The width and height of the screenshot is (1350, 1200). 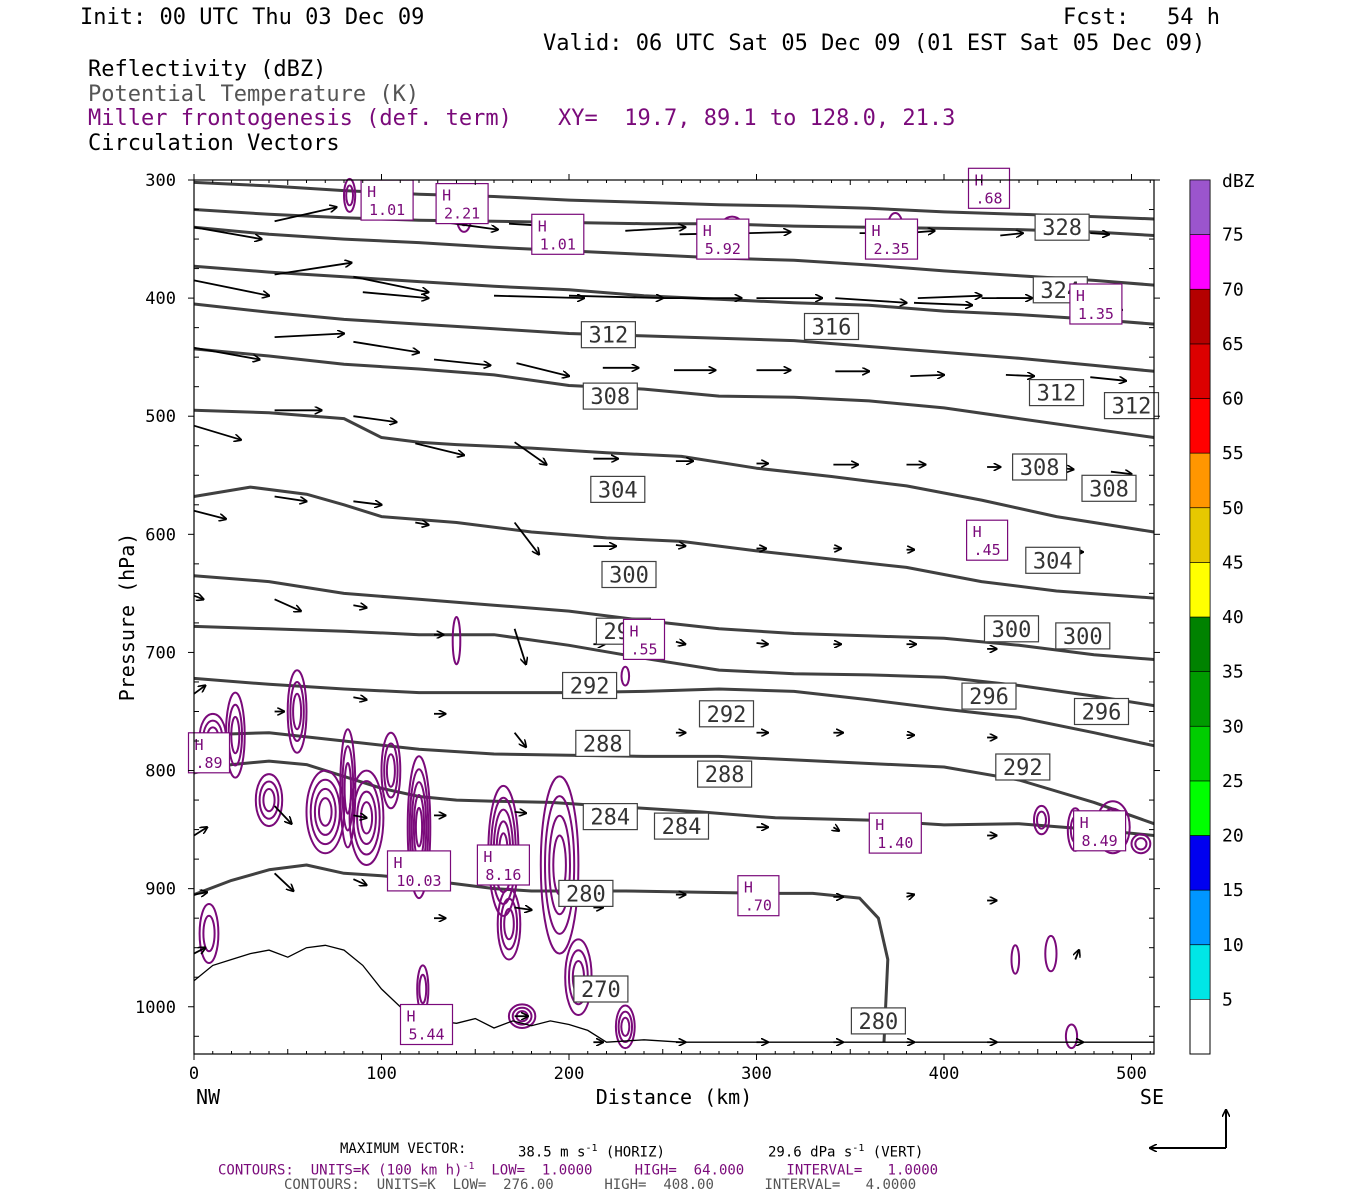 I want to click on colorbar-tick-label: 75, so click(x=1233, y=235).